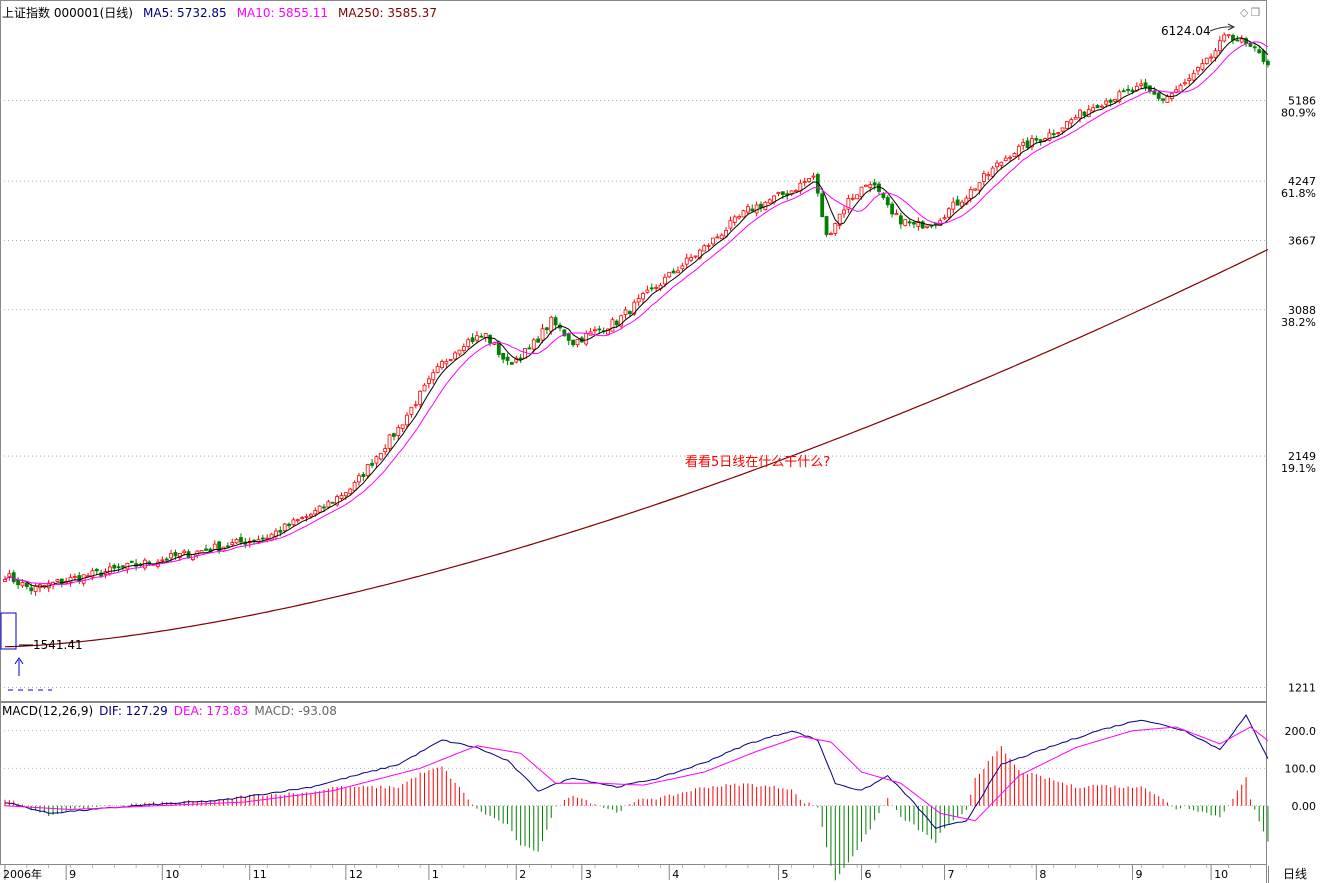 This screenshot has height=883, width=1320. Describe the element at coordinates (19, 661) in the screenshot. I see `up-arrow-head` at that location.